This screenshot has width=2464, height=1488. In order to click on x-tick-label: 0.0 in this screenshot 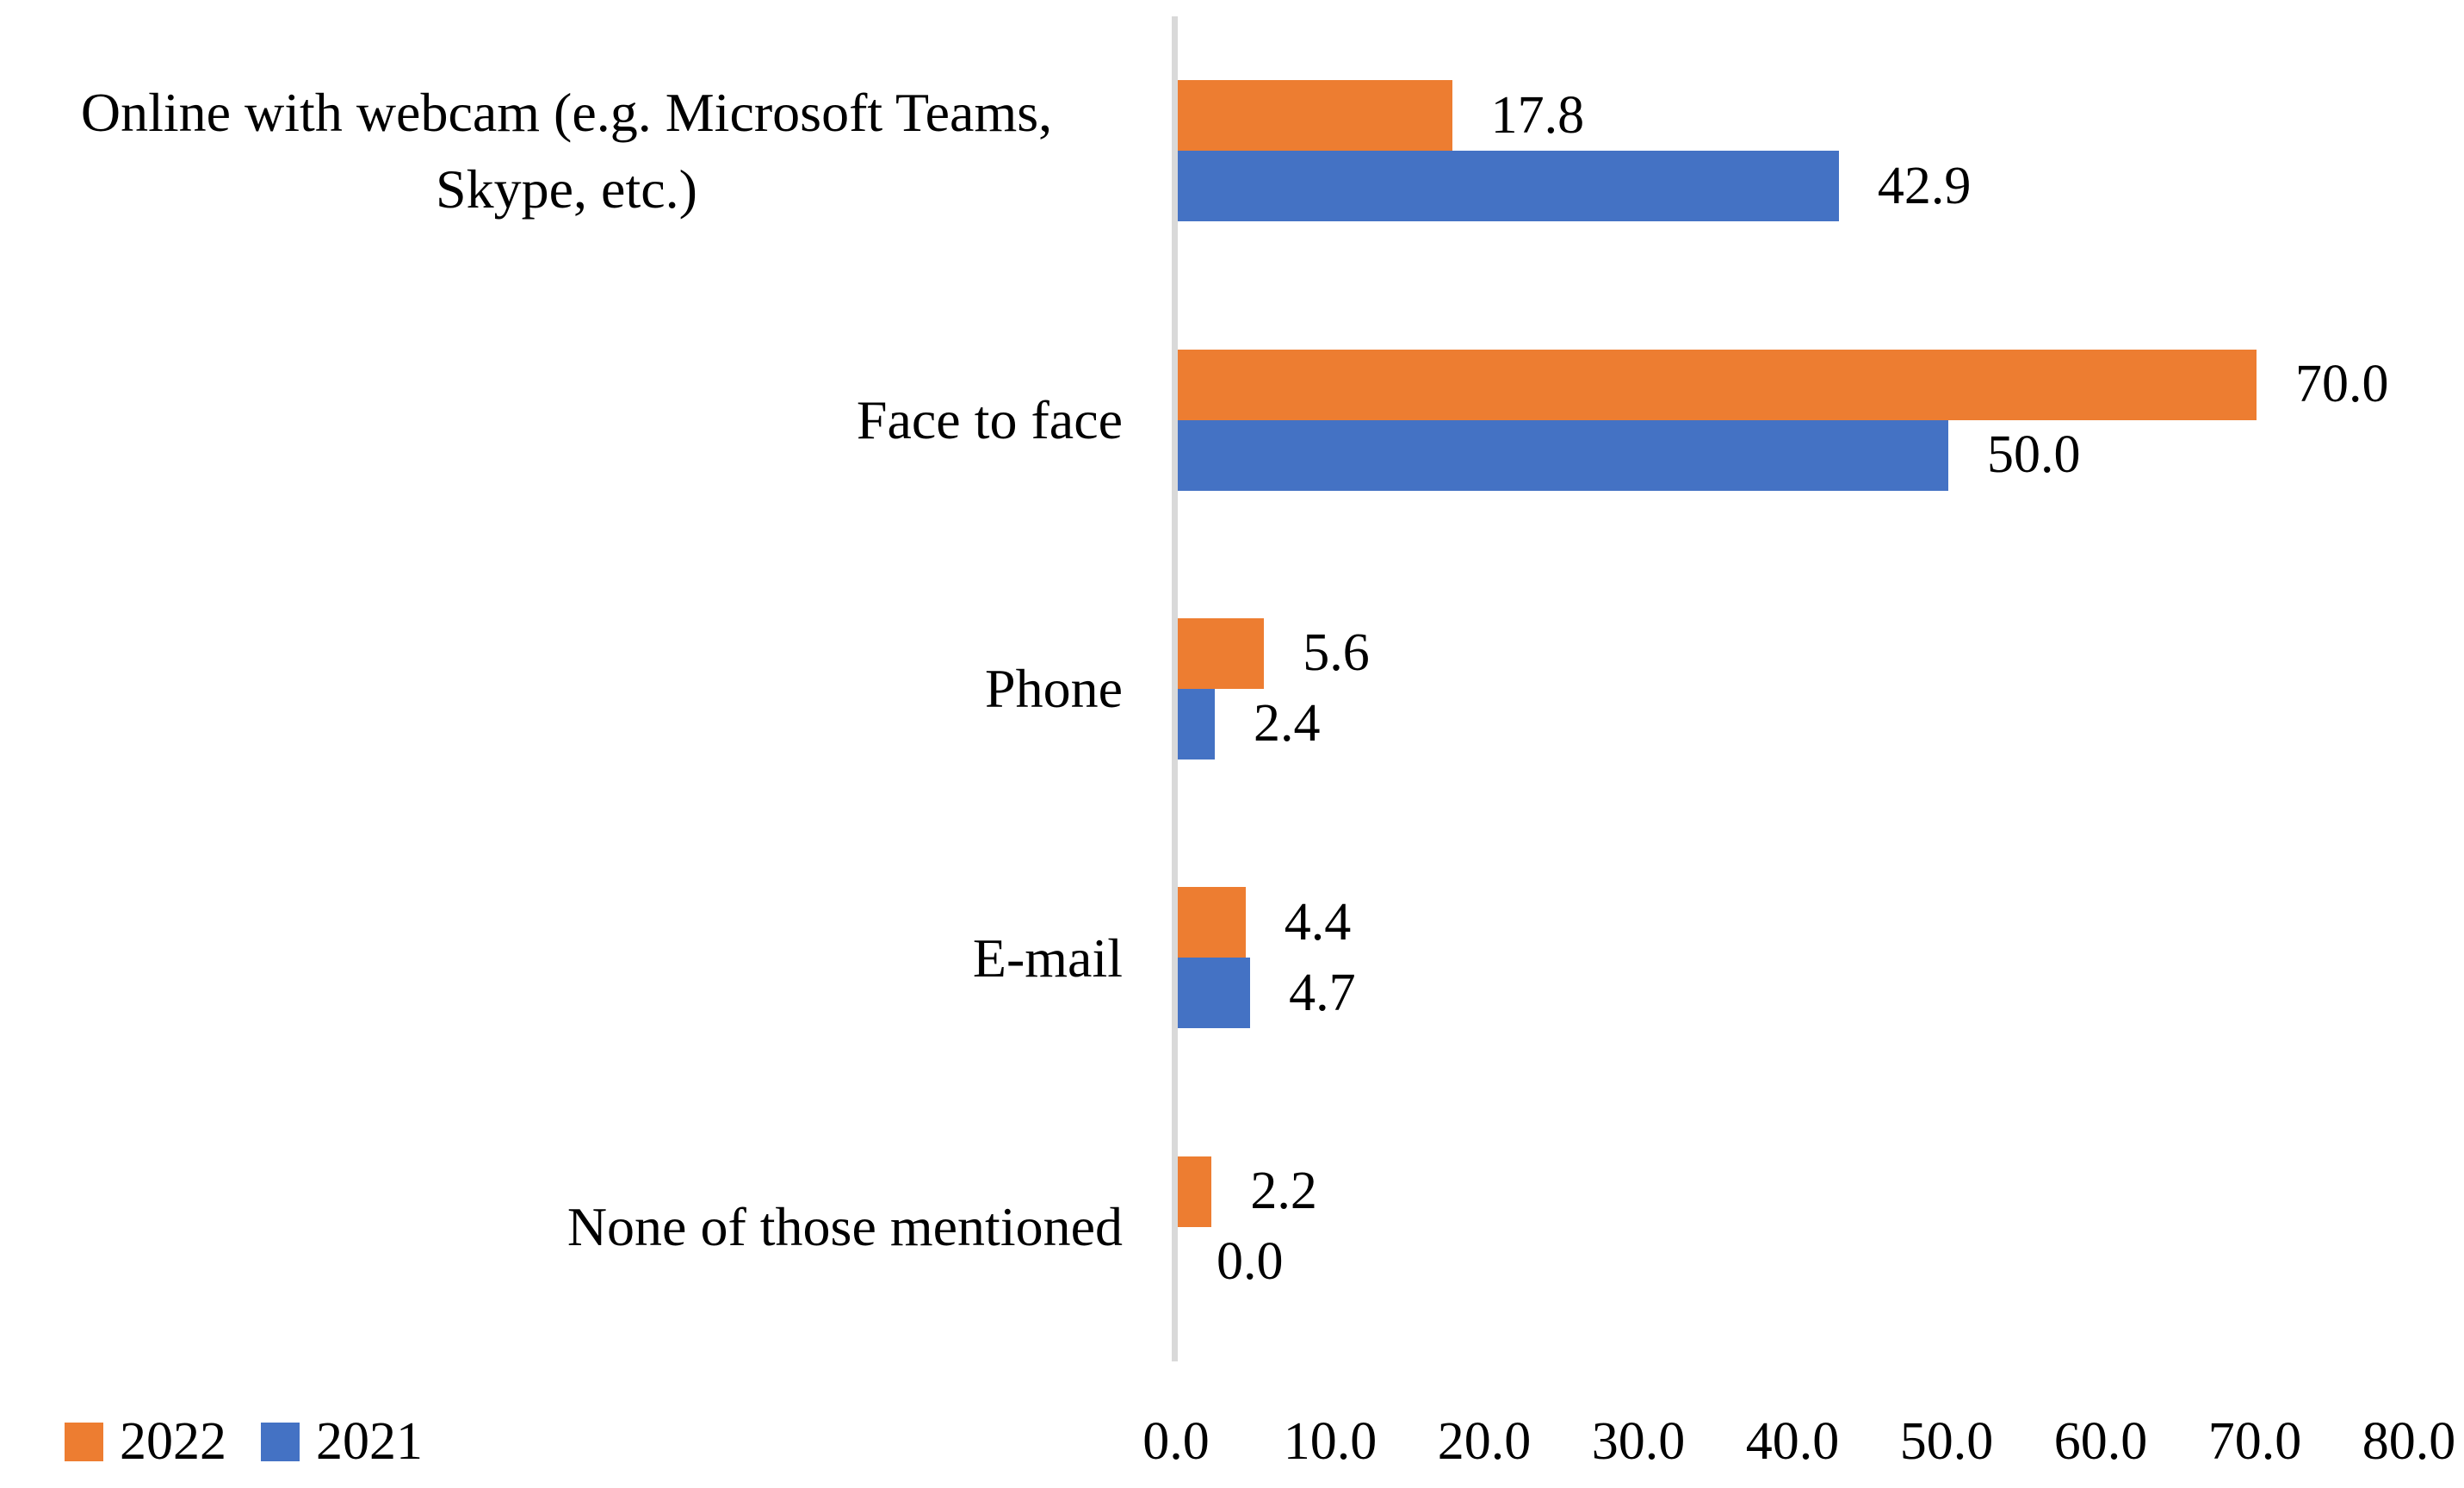, I will do `click(1176, 1441)`.